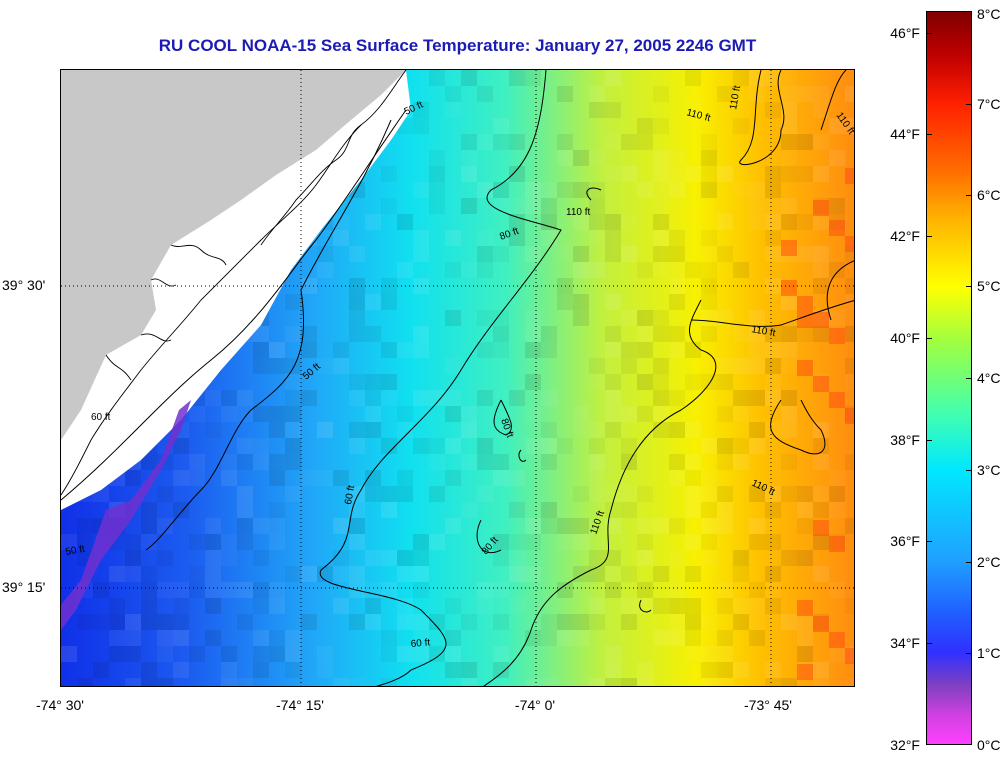  What do you see at coordinates (126, 515) in the screenshot?
I see `coastal-purple-strip` at bounding box center [126, 515].